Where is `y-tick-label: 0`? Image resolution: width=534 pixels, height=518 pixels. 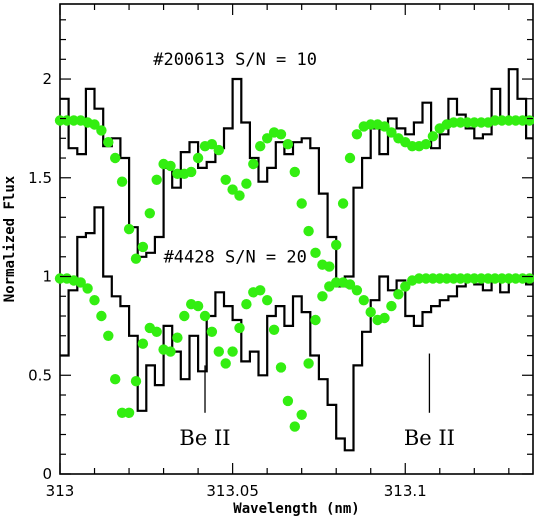
y-tick-label: 0 is located at coordinates (47, 474).